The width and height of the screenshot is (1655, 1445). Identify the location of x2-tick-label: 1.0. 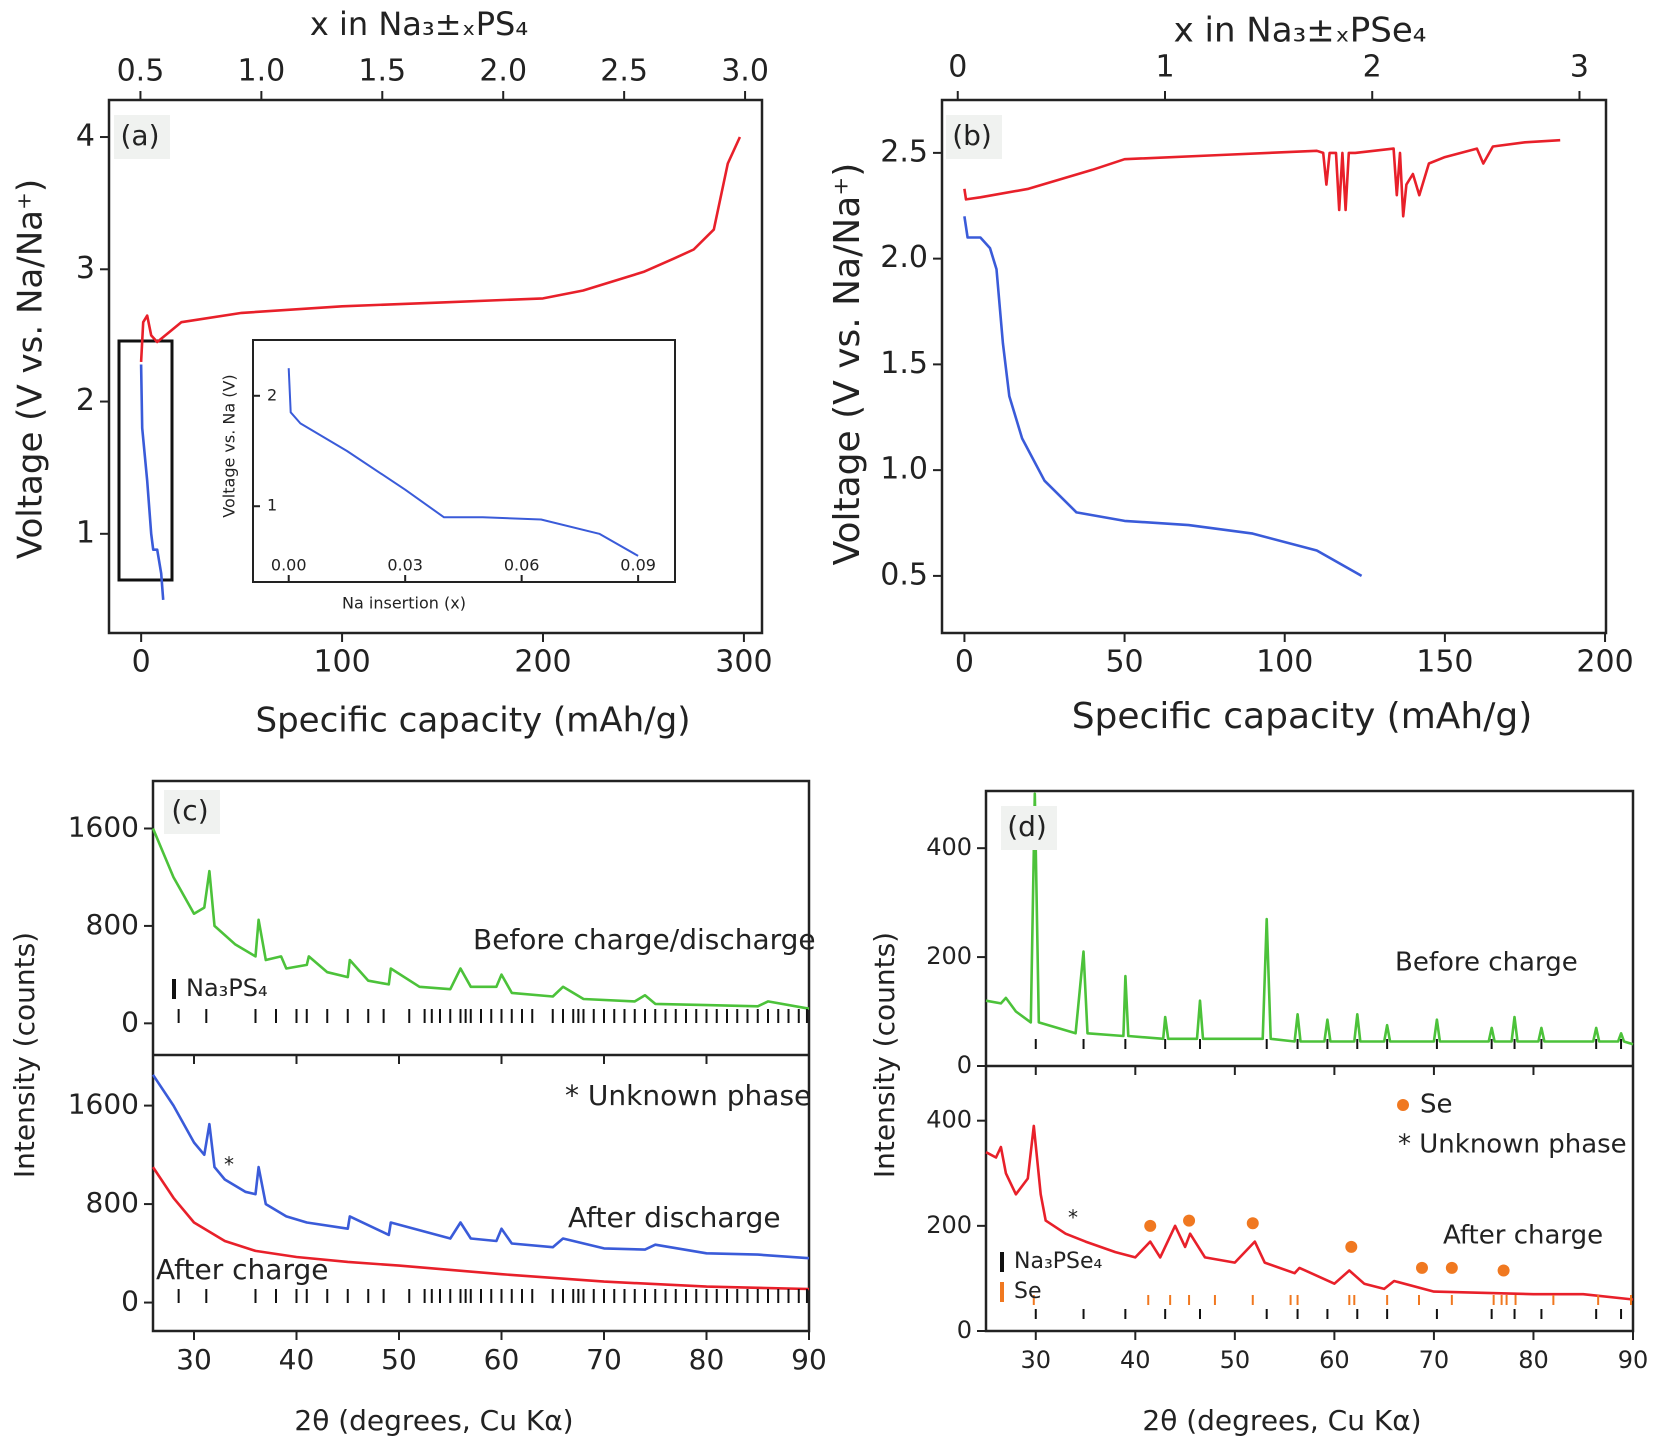
(262, 71).